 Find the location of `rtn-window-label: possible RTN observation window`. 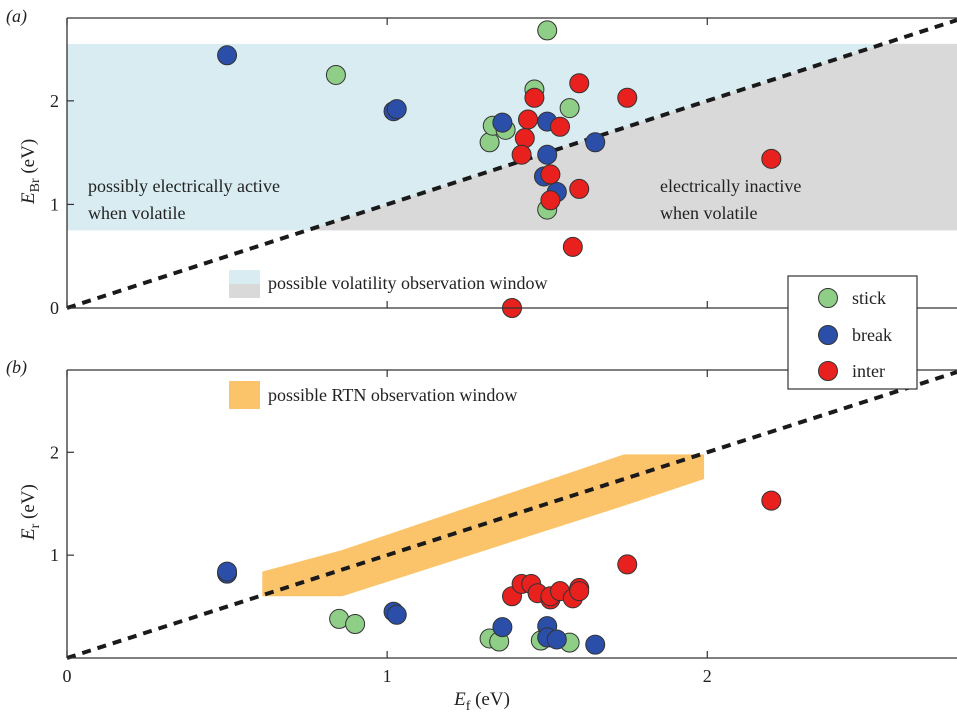

rtn-window-label: possible RTN observation window is located at coordinates (392, 395).